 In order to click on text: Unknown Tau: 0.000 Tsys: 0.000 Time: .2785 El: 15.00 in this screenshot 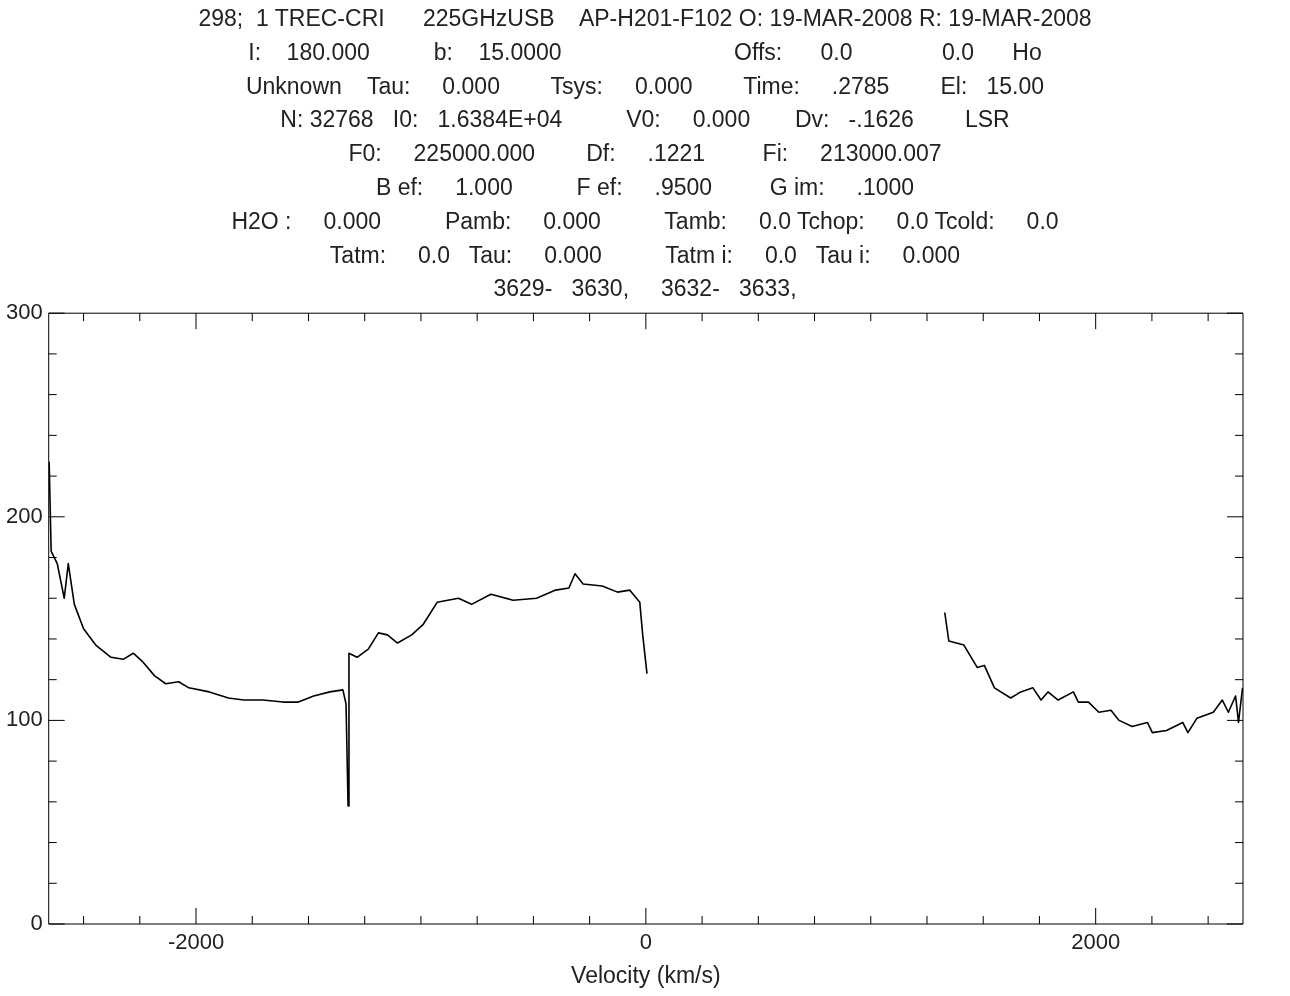, I will do `click(645, 86)`.